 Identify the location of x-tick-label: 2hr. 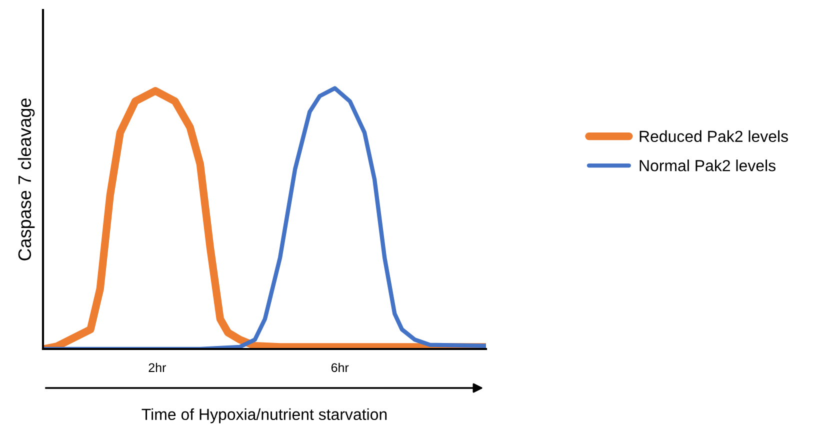
(157, 367).